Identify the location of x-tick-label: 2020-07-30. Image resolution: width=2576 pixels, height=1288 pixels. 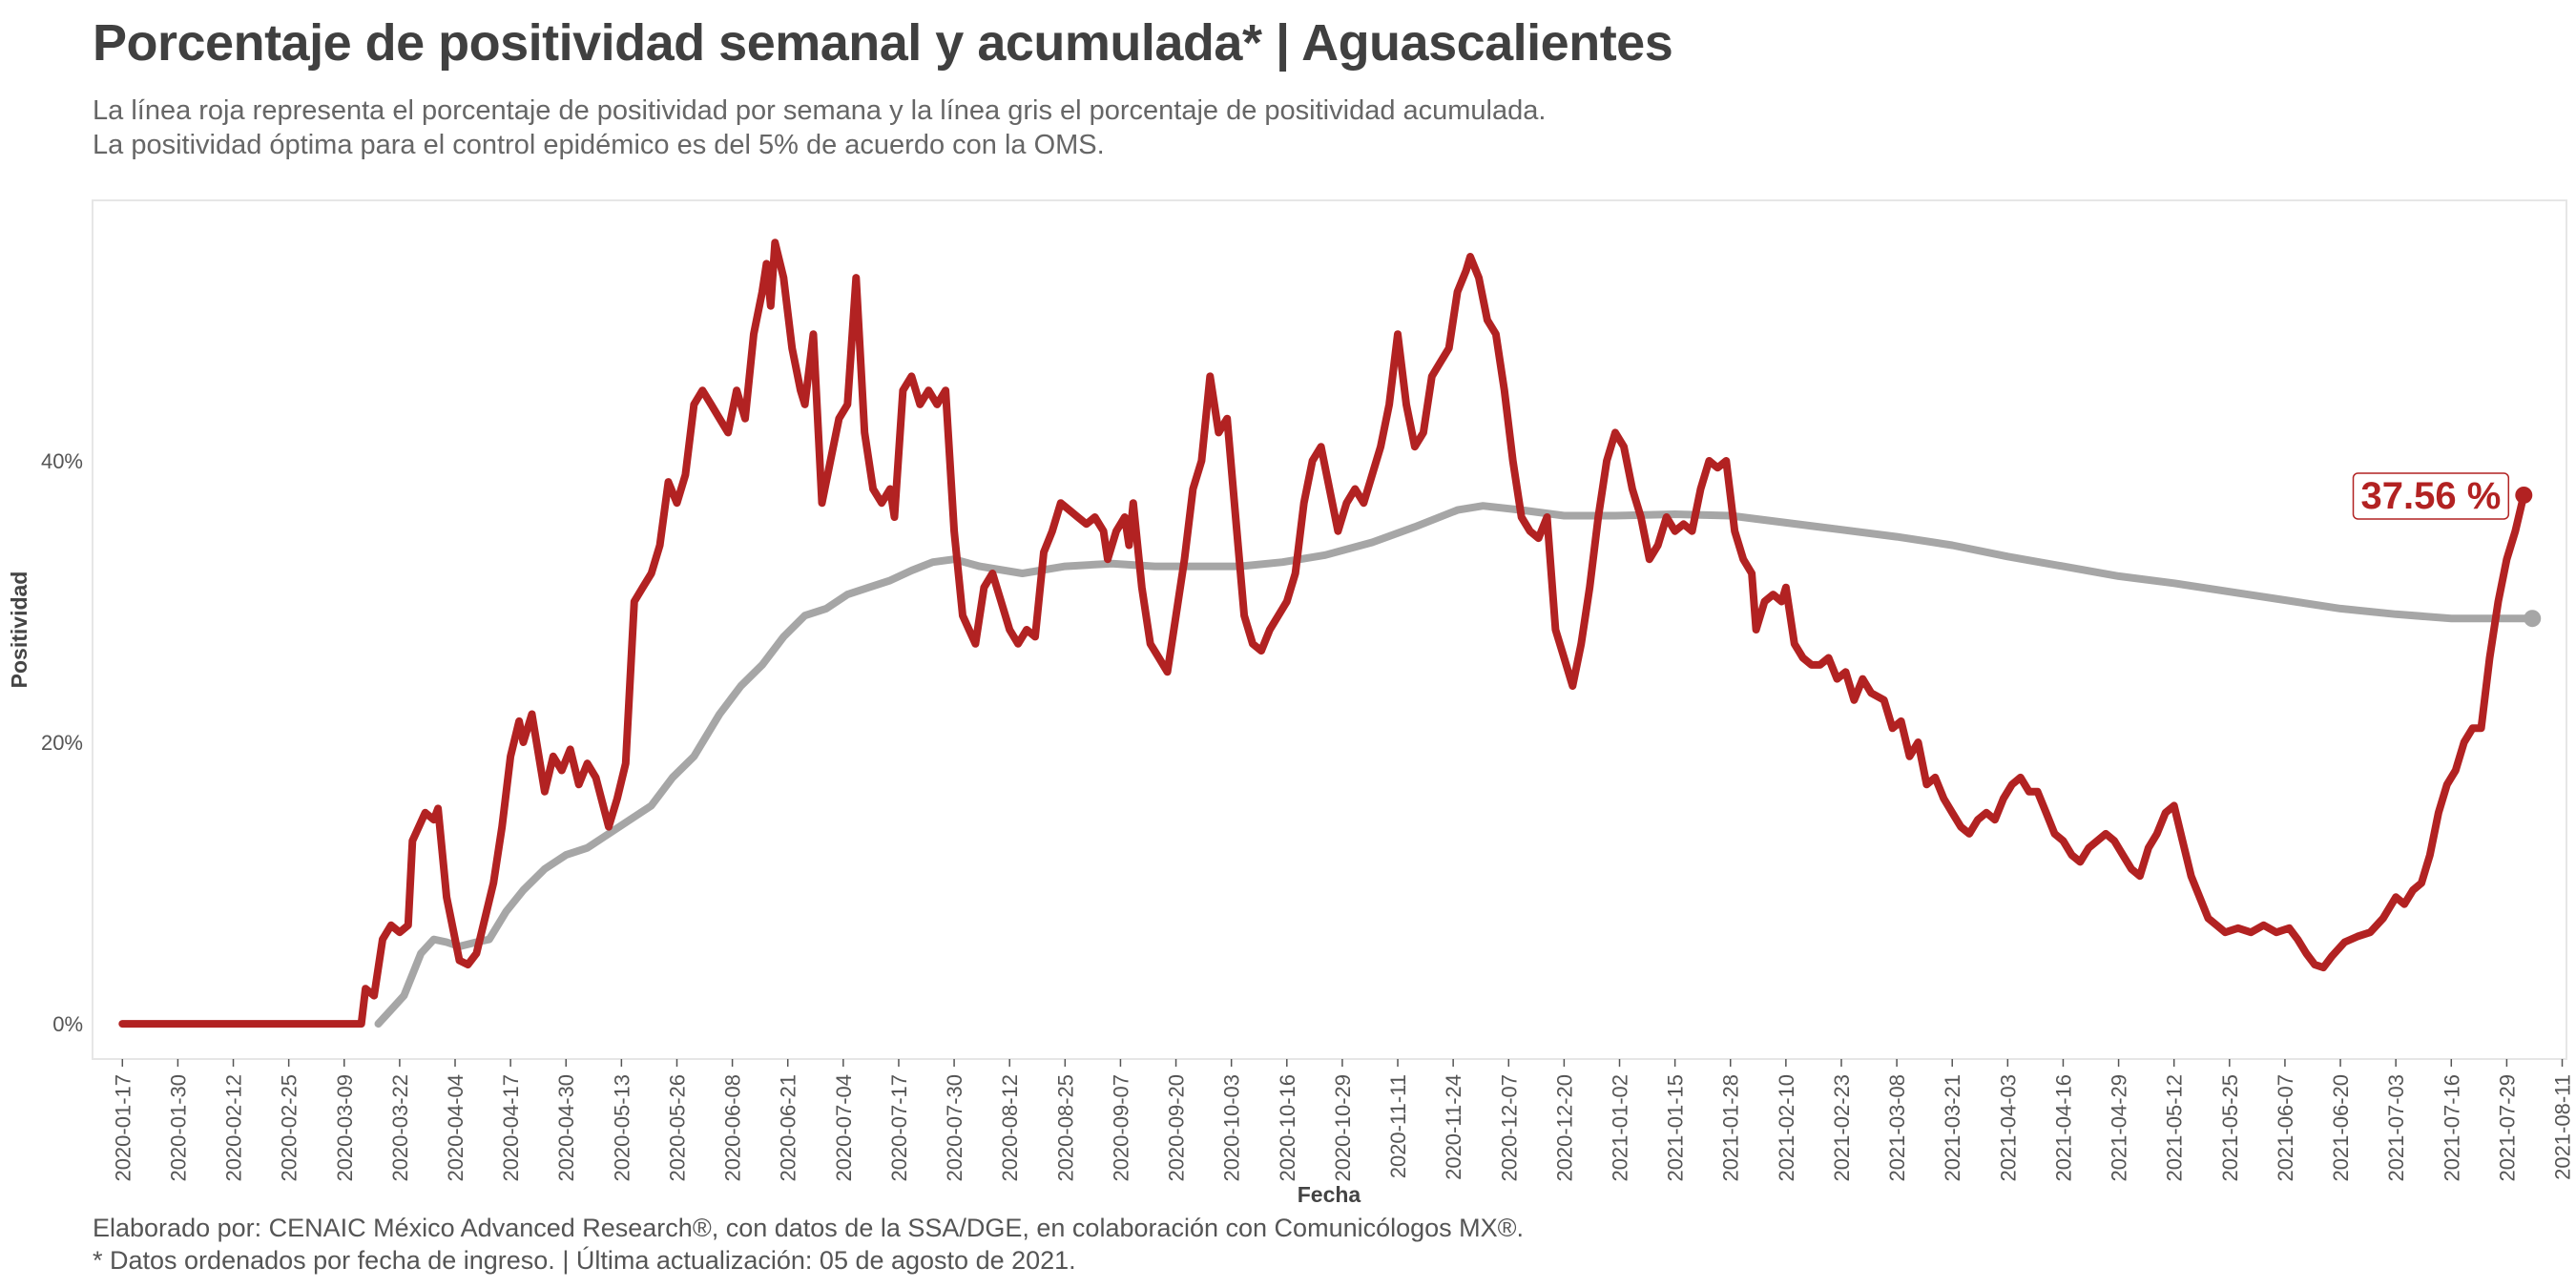
(954, 1128).